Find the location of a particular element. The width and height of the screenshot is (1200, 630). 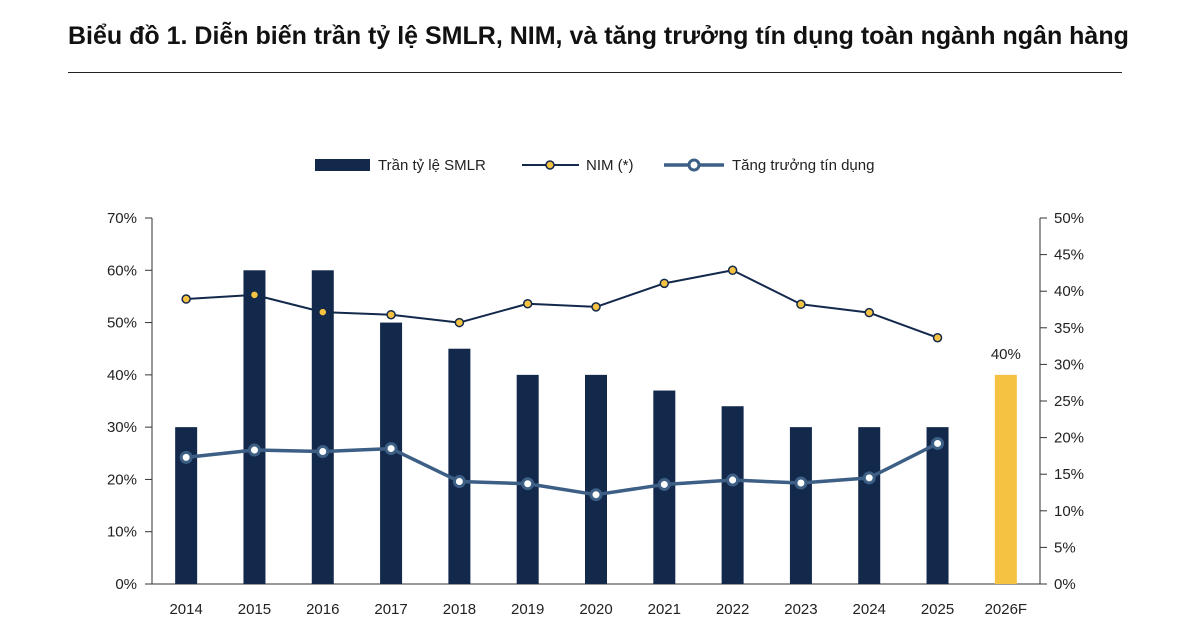

left-y-axis: 0% 10% 20% 30% 40% 50% 60% 70% is located at coordinates (130, 401).